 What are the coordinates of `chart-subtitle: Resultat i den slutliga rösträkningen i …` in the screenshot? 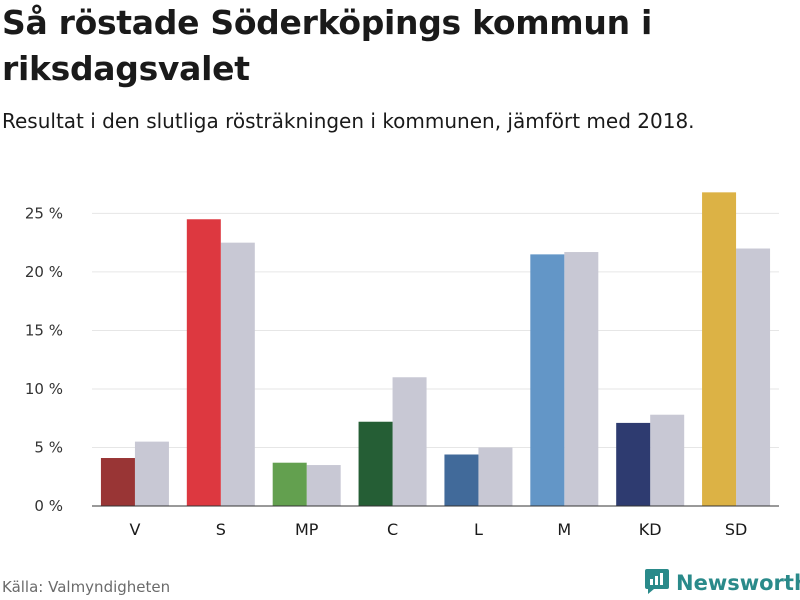 It's located at (348, 121).